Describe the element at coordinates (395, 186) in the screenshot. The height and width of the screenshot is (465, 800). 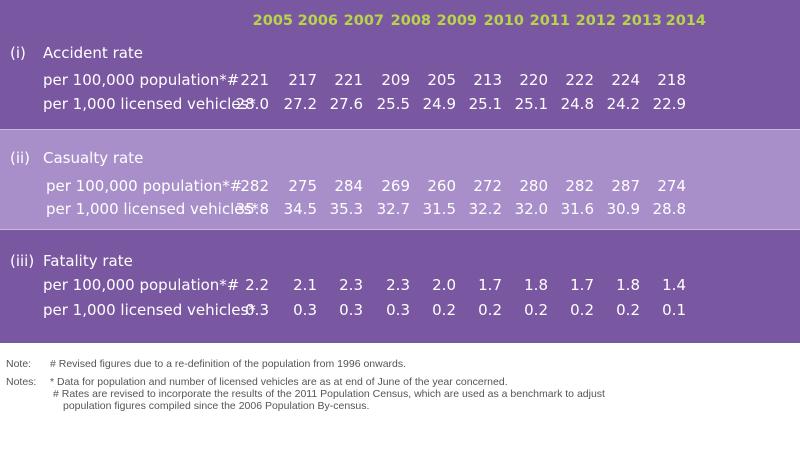
I see `table-cell: 269` at that location.